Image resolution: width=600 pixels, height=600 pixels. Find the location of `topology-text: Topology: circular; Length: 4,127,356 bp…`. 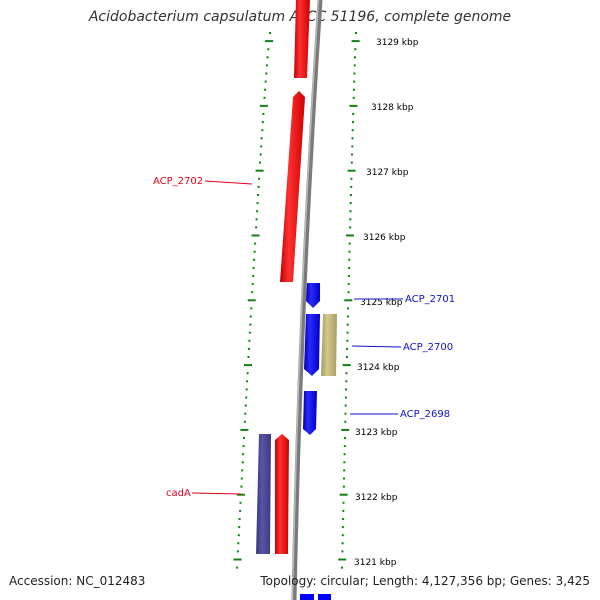

topology-text: Topology: circular; Length: 4,127,356 bp… is located at coordinates (425, 581).